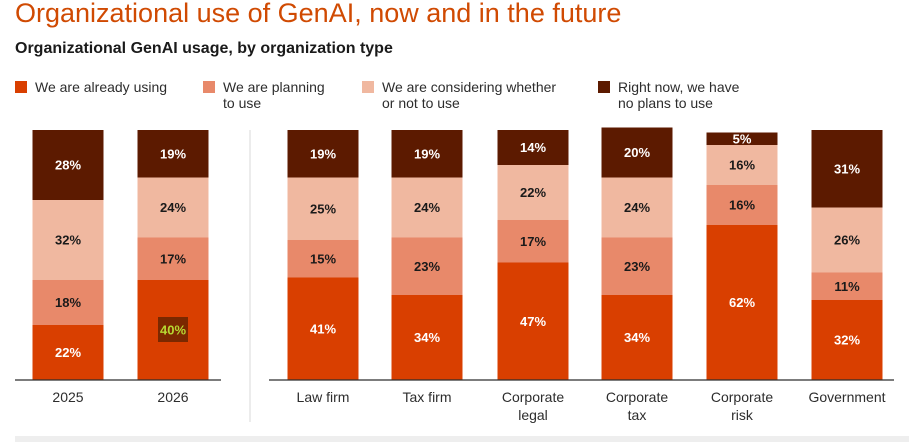  What do you see at coordinates (679, 95) in the screenshot?
I see `legend-label: Right now, we have no plans to use` at bounding box center [679, 95].